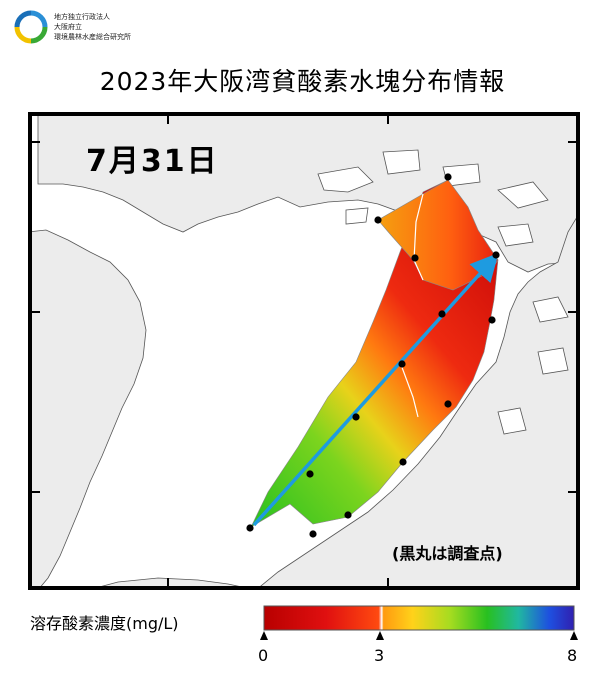  What do you see at coordinates (82, 17) in the screenshot?
I see `institute-name-line-1: 地方独立行政法人` at bounding box center [82, 17].